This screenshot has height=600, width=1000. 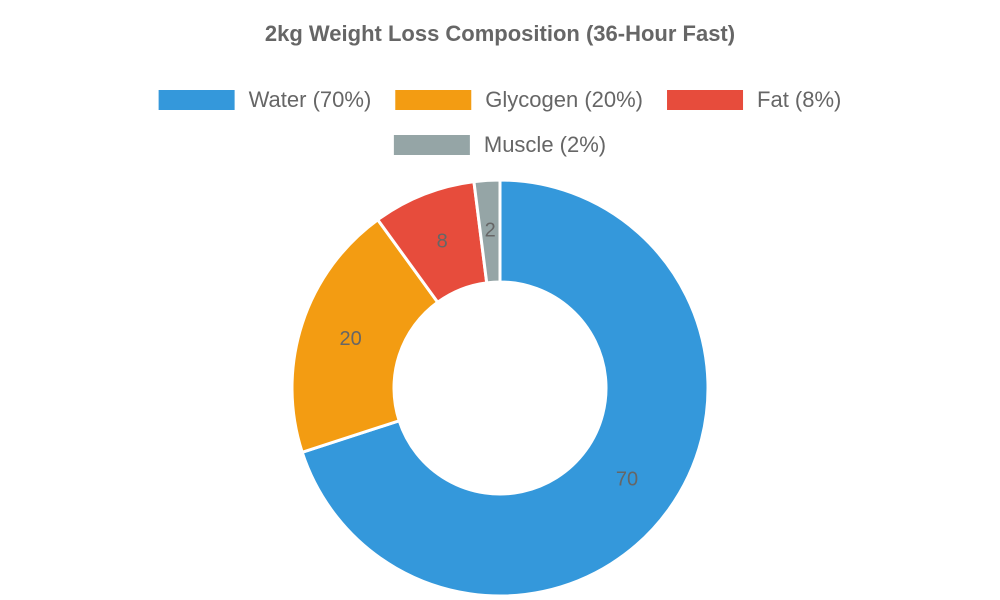 What do you see at coordinates (442, 241) in the screenshot?
I see `data-label: 8` at bounding box center [442, 241].